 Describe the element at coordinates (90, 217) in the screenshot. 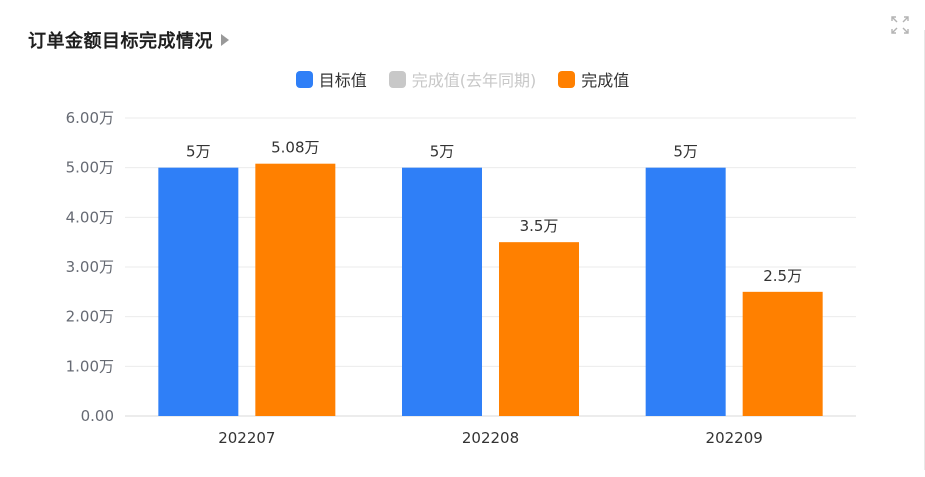

I see `y-tick-label: 4.00万` at that location.